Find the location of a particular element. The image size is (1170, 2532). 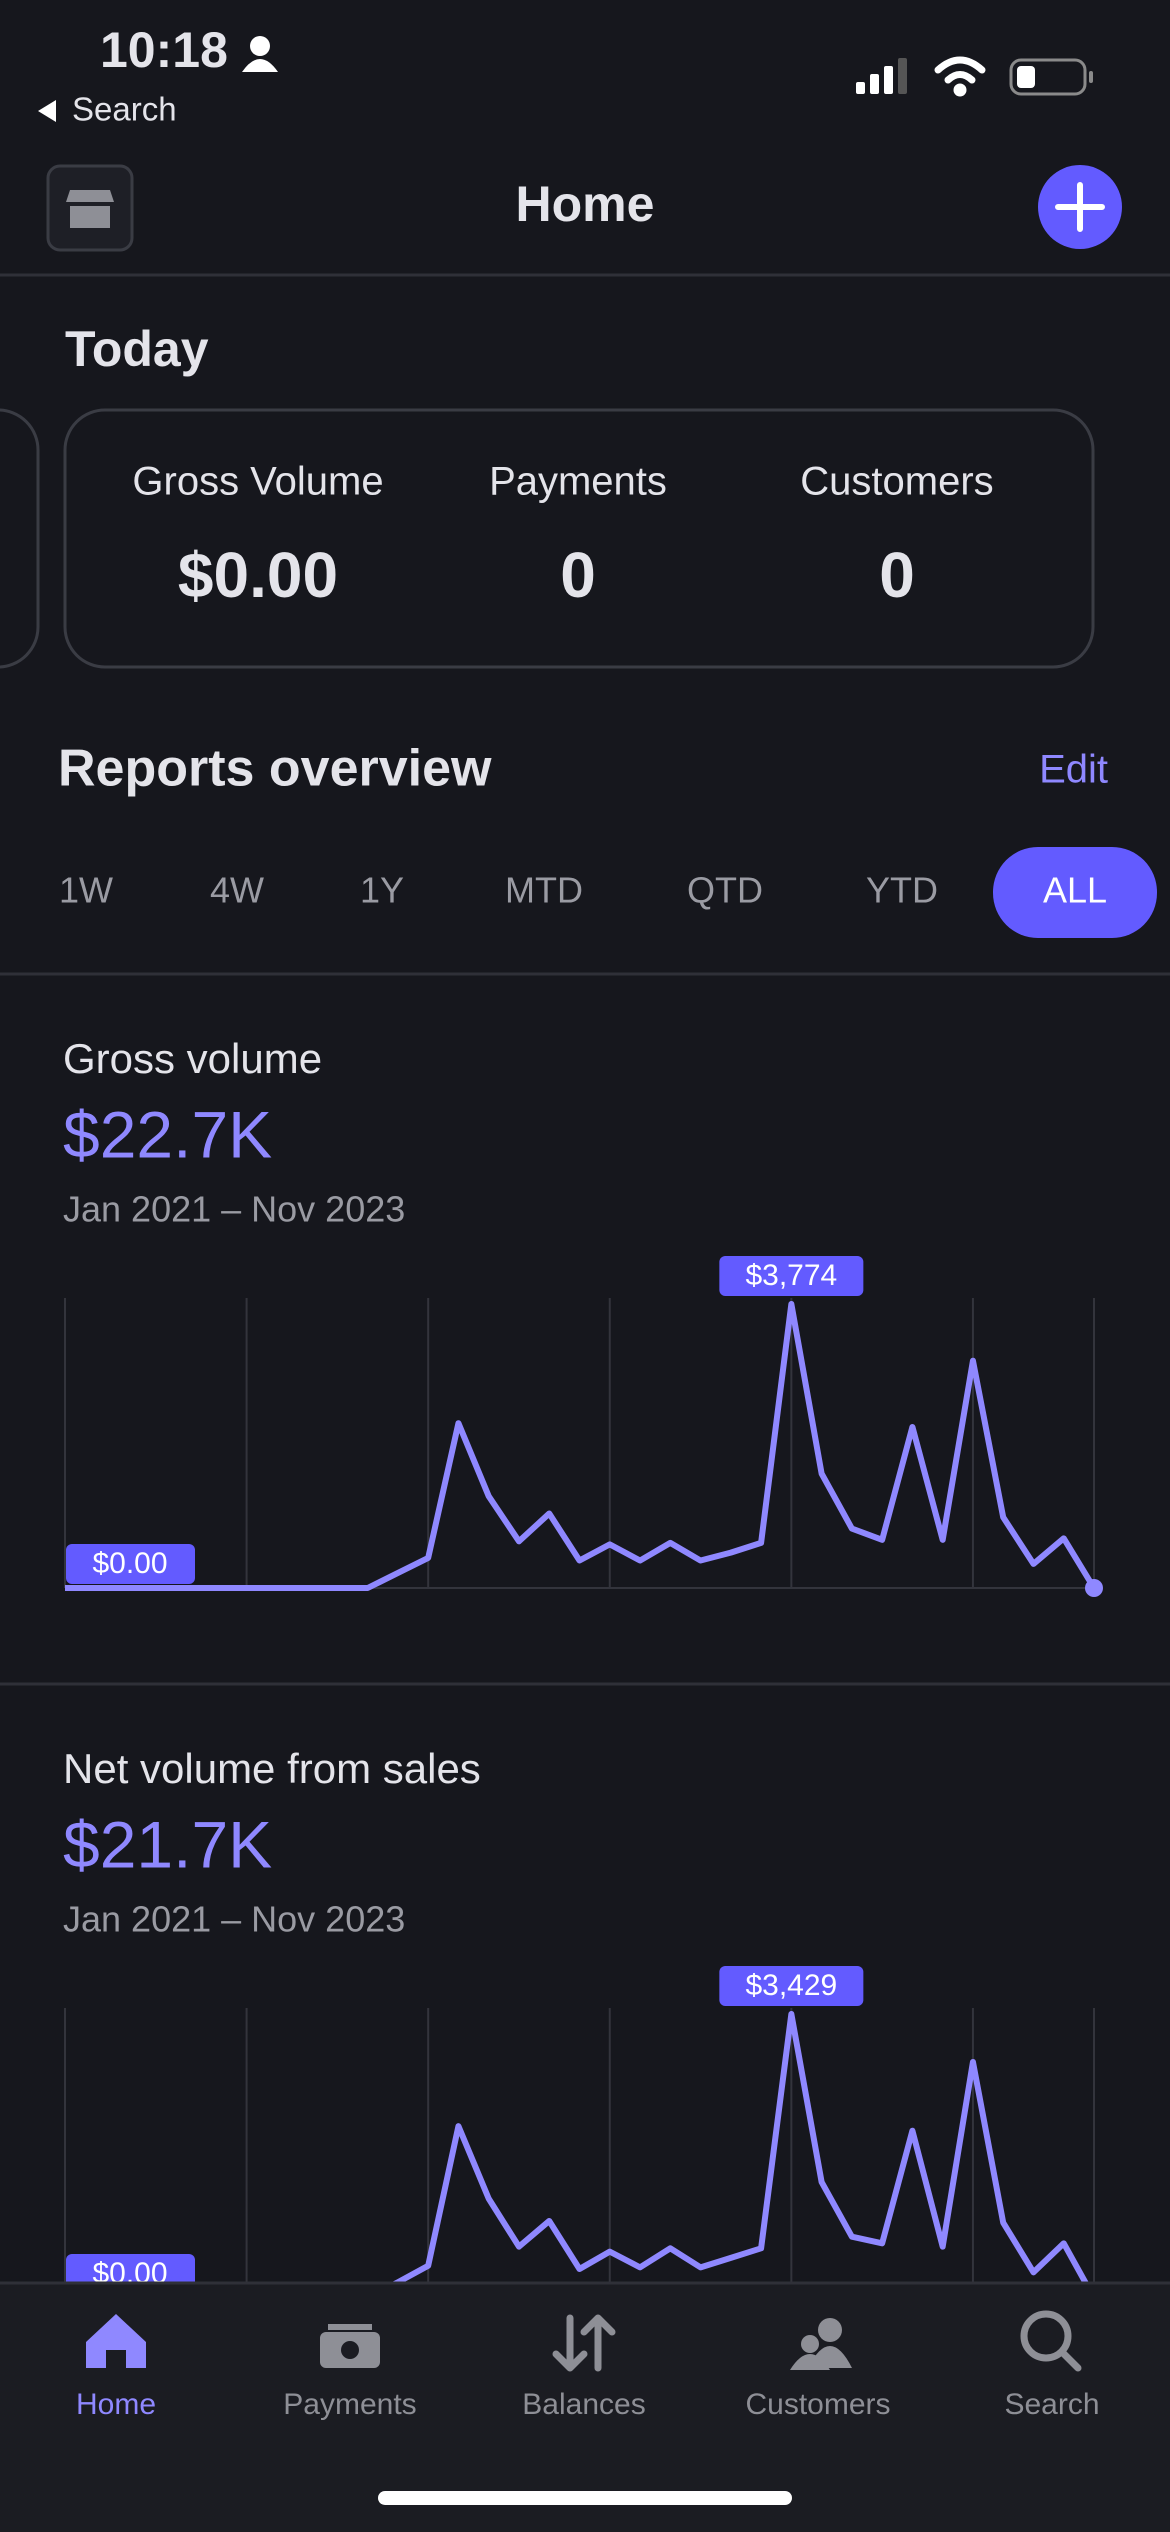

min-label-box is located at coordinates (130, 1564).